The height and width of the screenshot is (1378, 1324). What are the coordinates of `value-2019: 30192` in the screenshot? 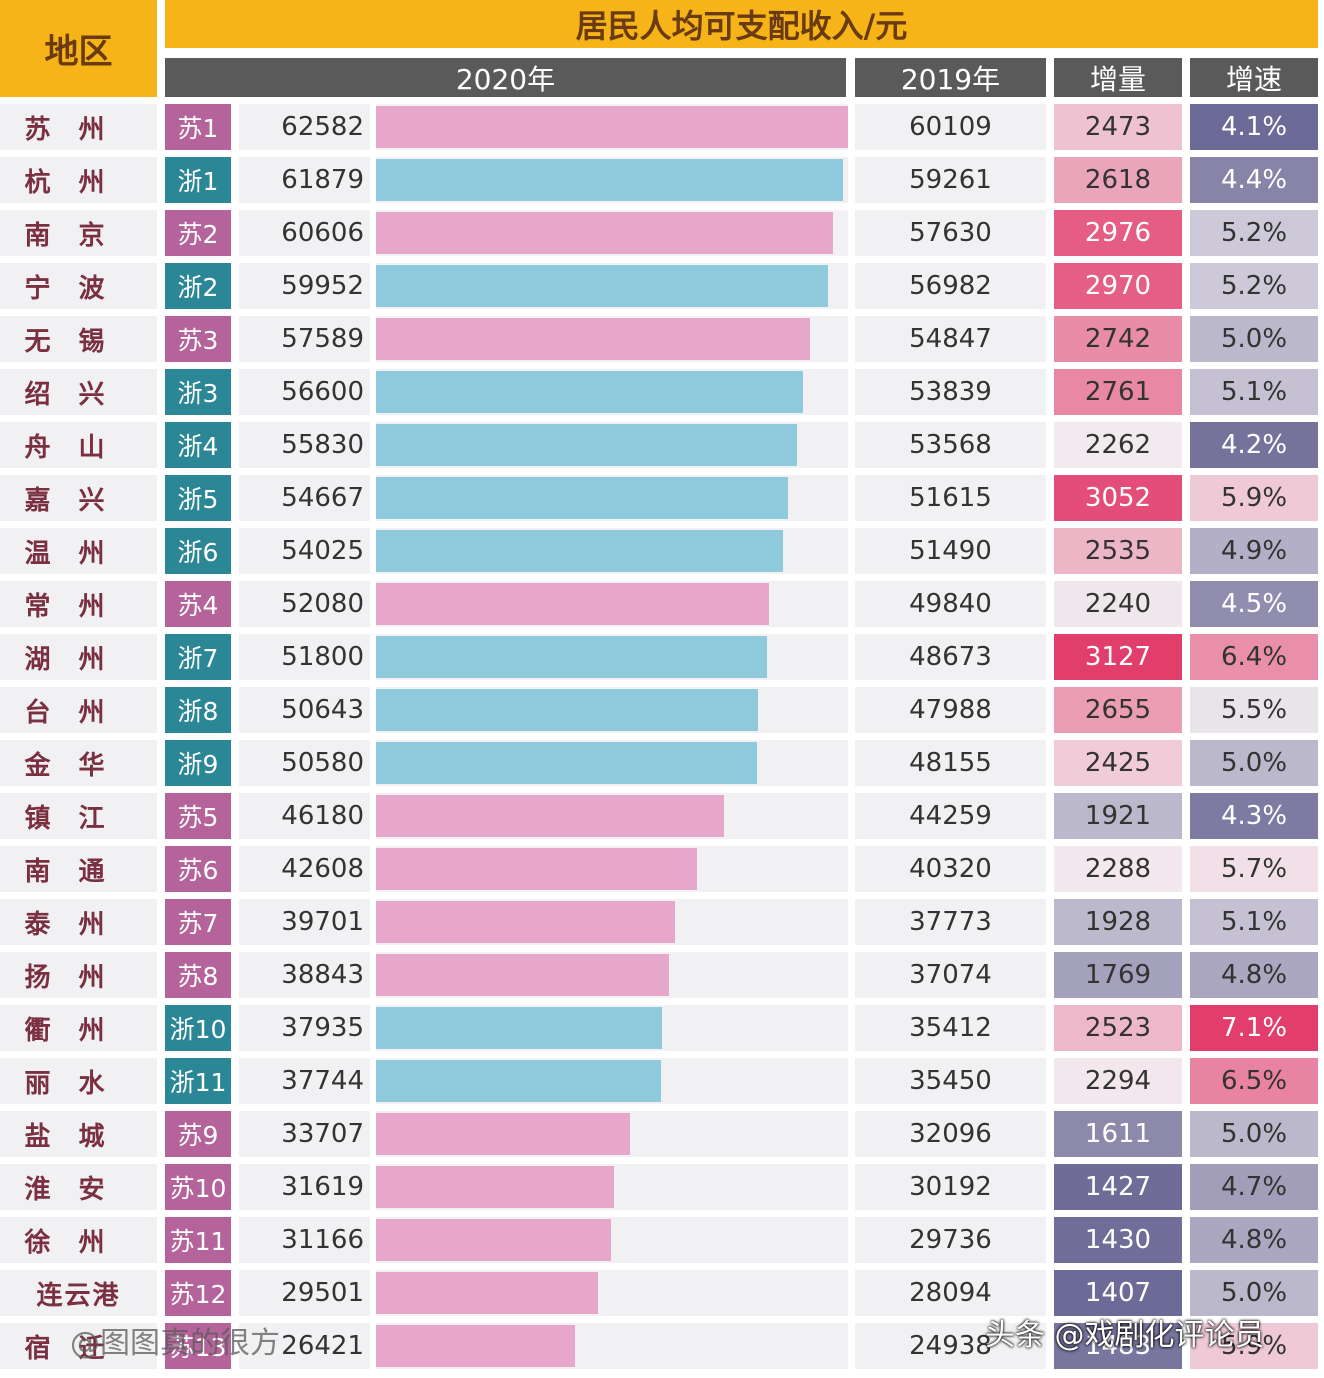 It's located at (950, 1187).